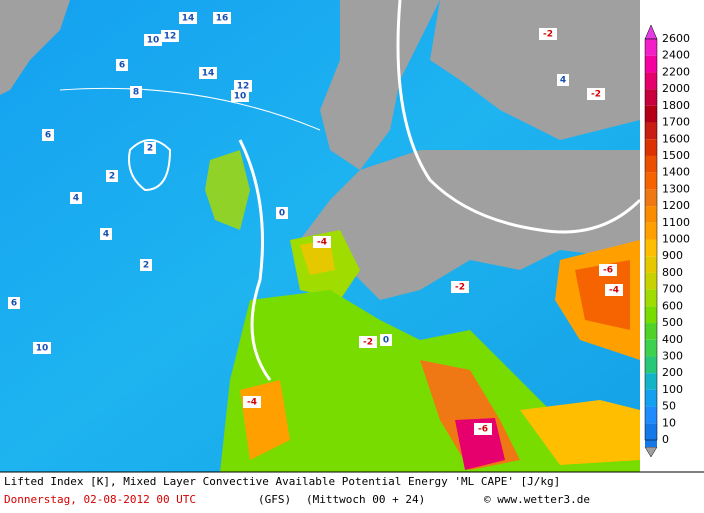  What do you see at coordinates (222, 19) in the screenshot?
I see `contour-label: 16` at bounding box center [222, 19].